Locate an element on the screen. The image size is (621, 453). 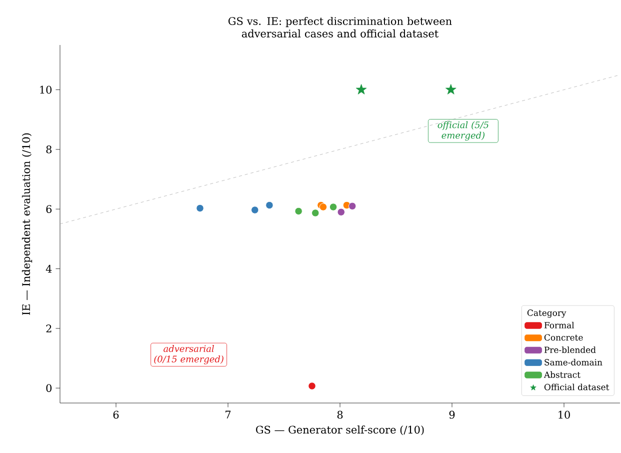
y-tick-label: 2 is located at coordinates (49, 328).